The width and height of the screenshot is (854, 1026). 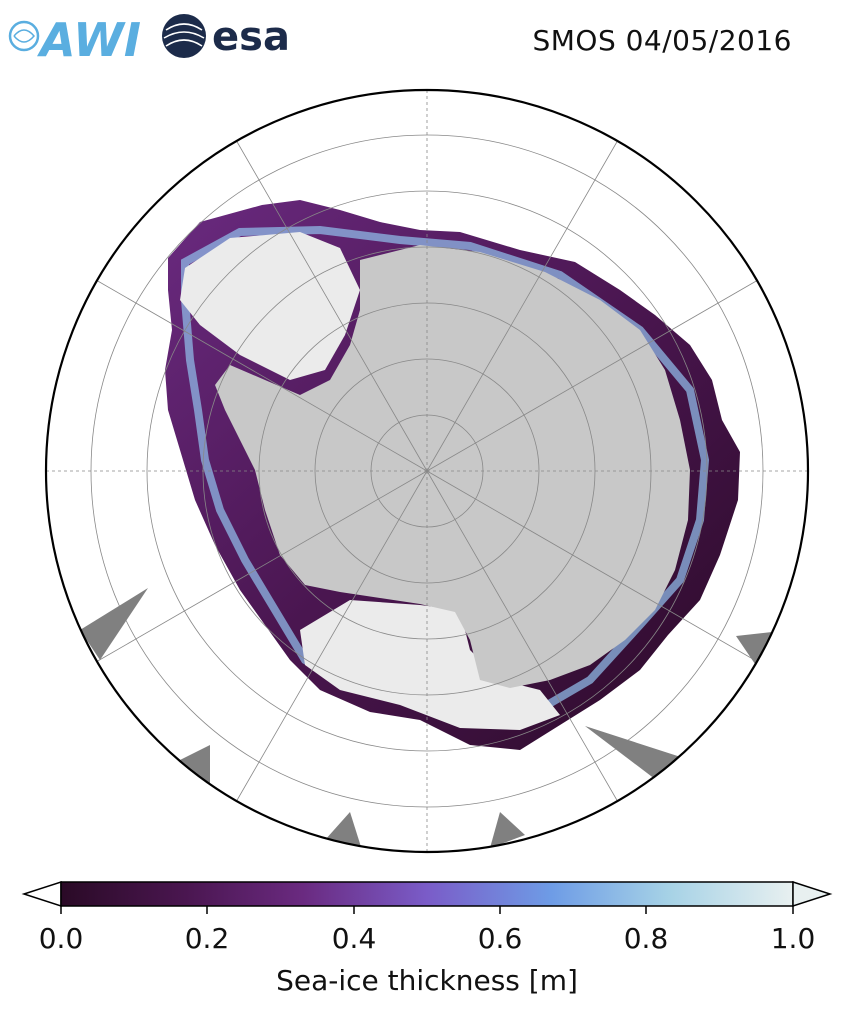 I want to click on colorbar-extend-low, so click(x=41, y=894).